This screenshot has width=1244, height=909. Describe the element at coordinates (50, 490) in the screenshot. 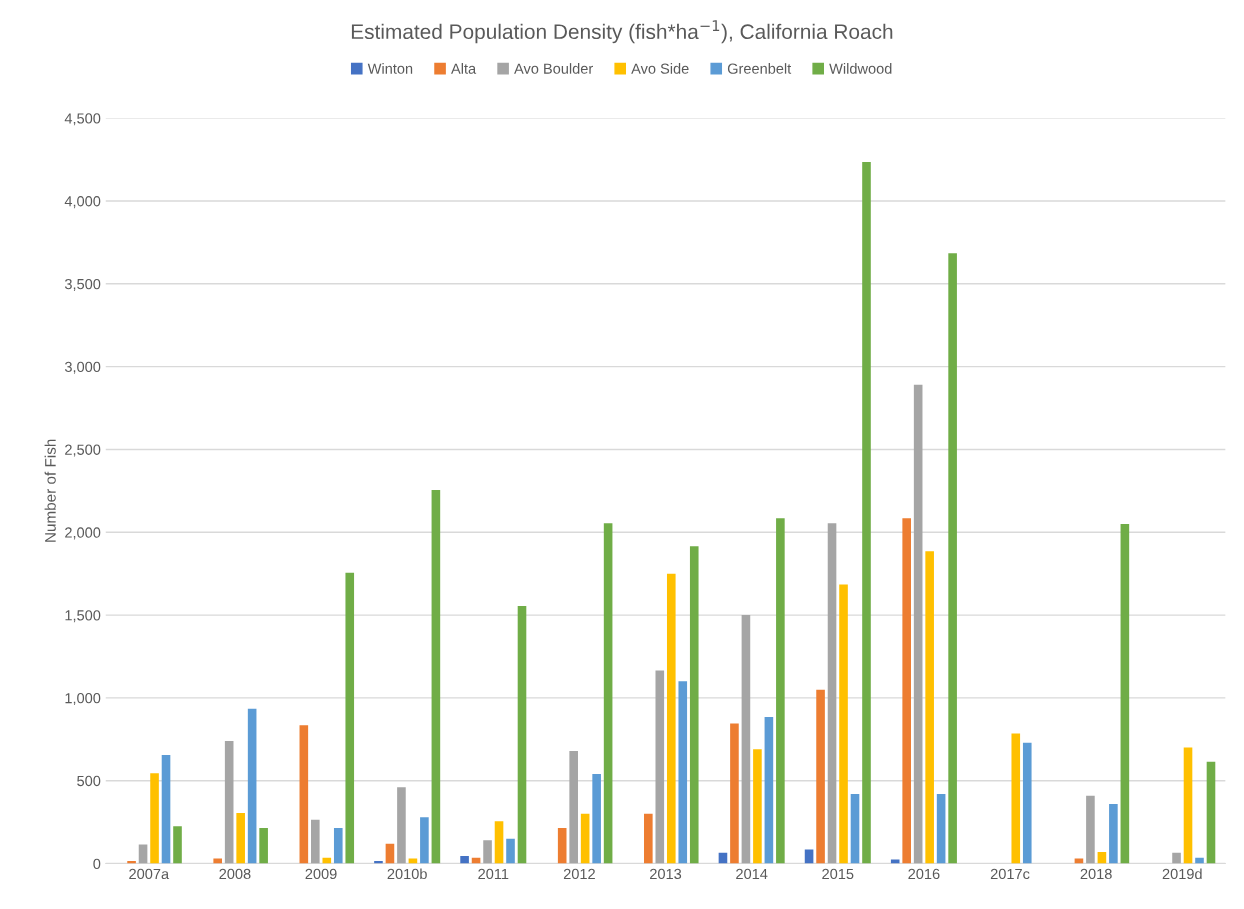

I see `y-axis-title: Number of Fish` at that location.